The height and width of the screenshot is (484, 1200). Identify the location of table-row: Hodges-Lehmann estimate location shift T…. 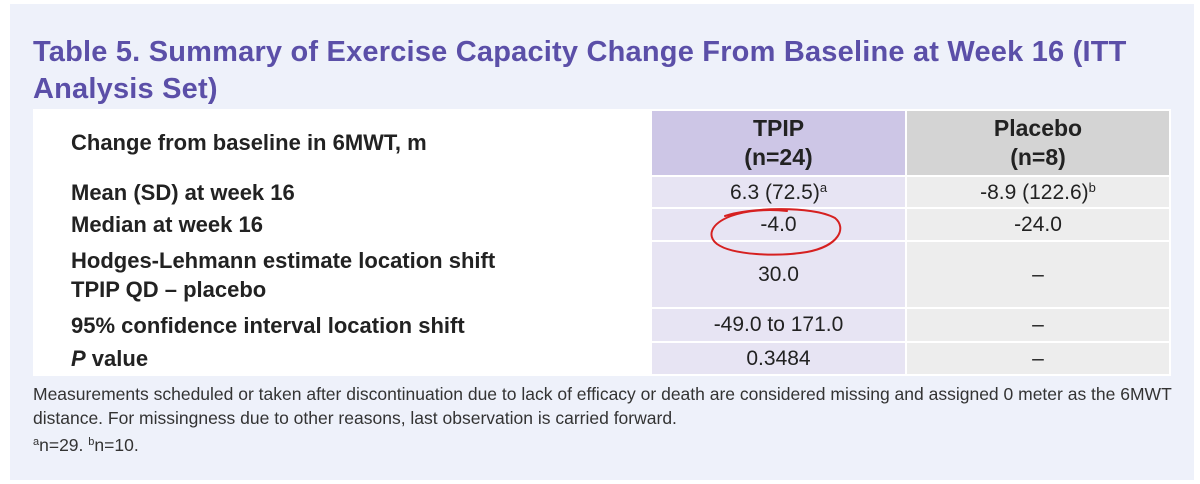
(602, 274).